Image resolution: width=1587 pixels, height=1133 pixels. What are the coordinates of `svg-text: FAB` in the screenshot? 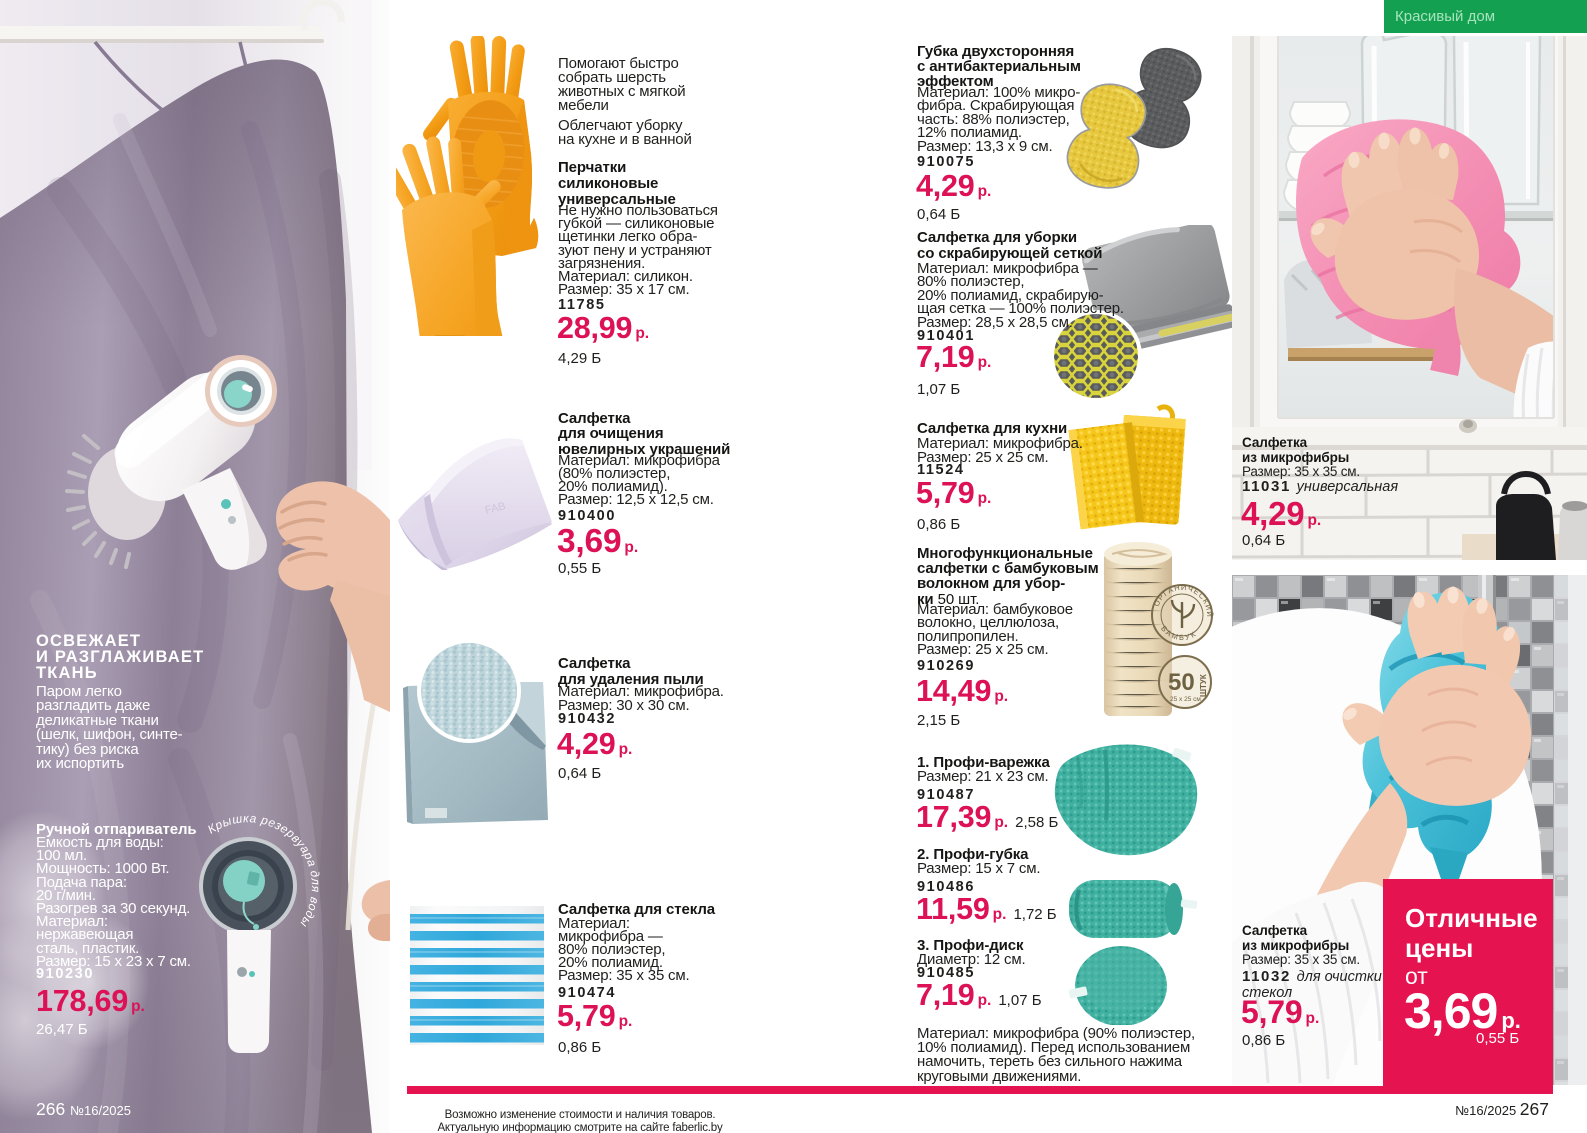 It's located at (495, 508).